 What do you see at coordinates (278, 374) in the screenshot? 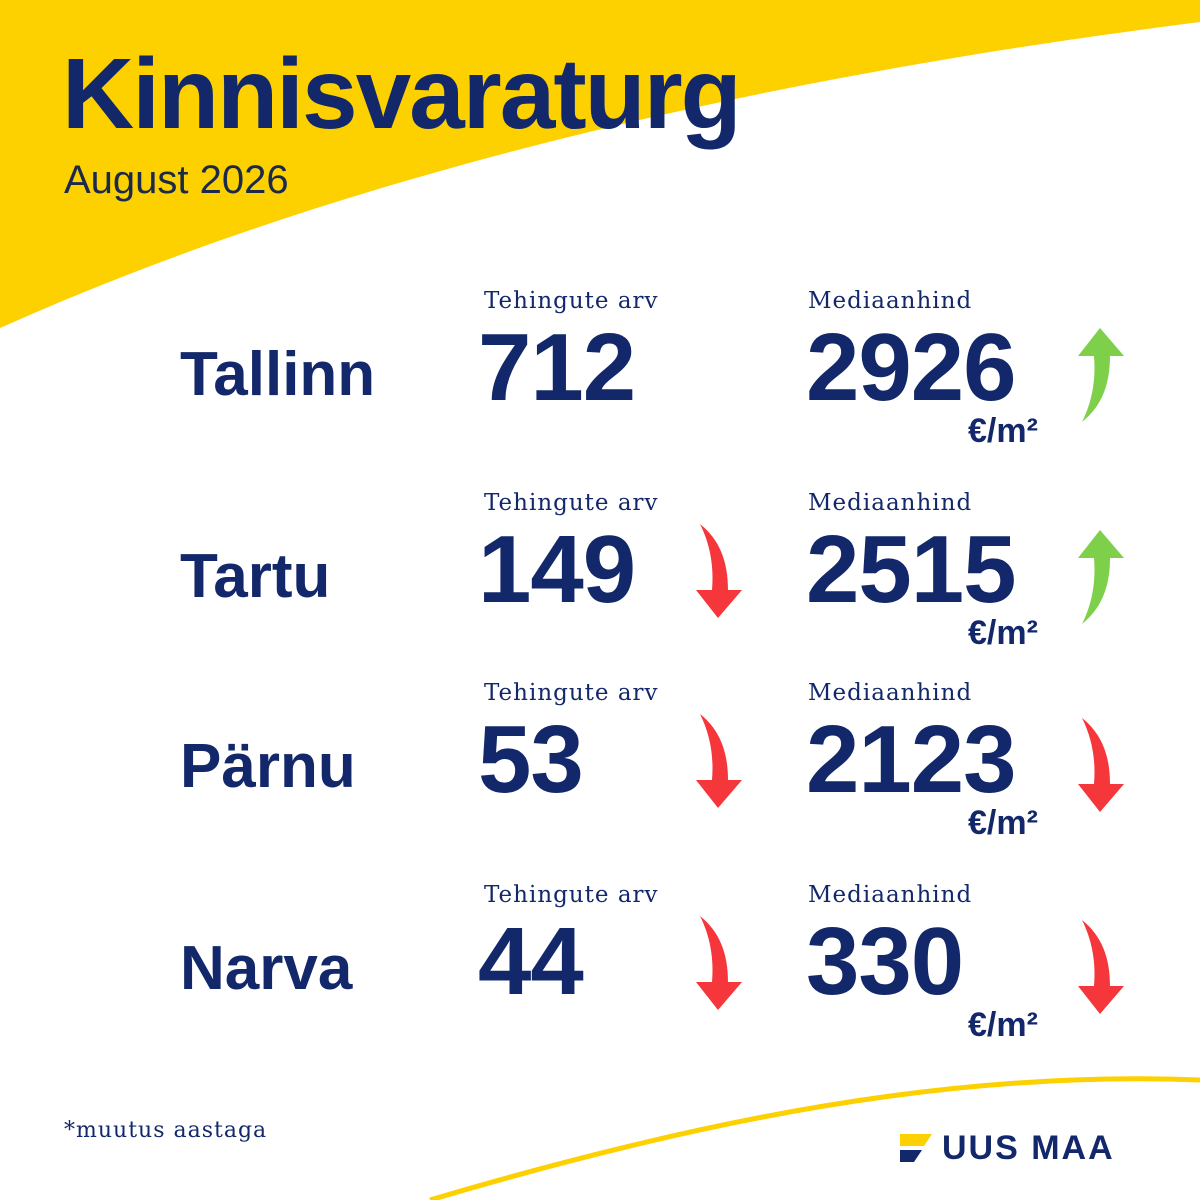
I see `city-name: Tallinn` at bounding box center [278, 374].